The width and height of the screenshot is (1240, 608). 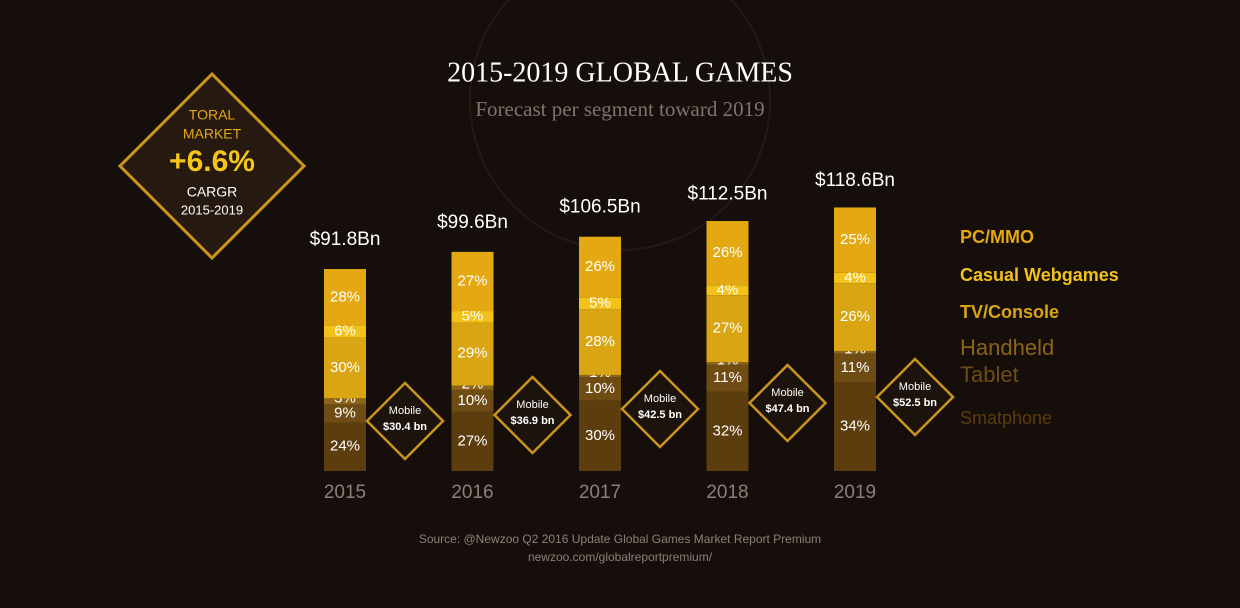 I want to click on x-tick-label: 2018, so click(x=727, y=492).